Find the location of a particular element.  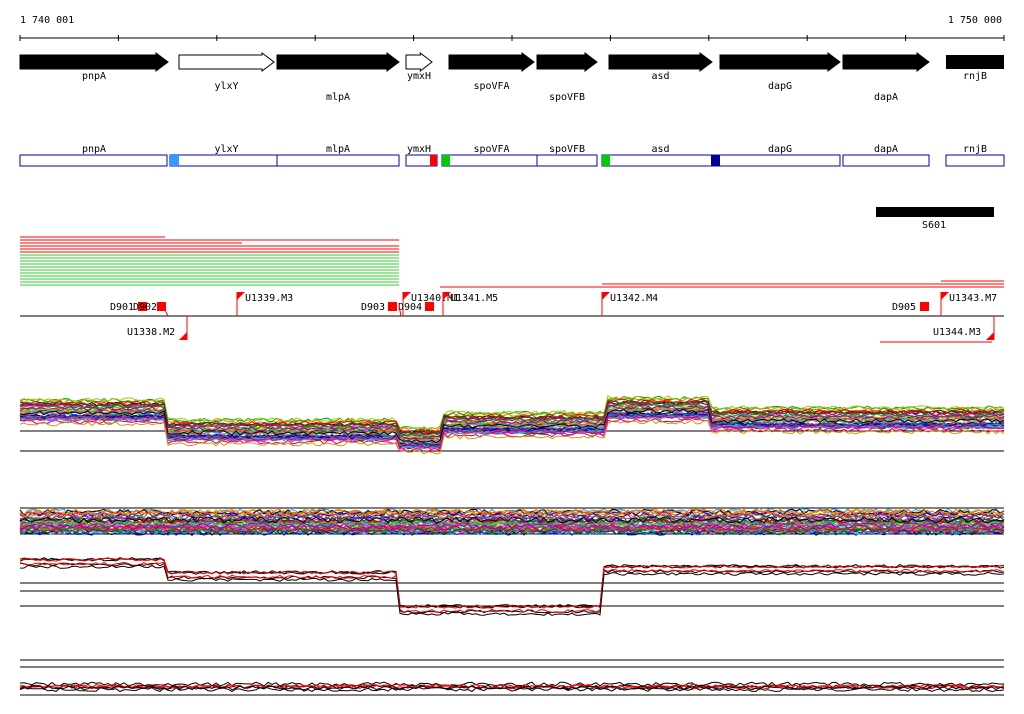

gene-bar-dapG: dapG is located at coordinates (776, 155).